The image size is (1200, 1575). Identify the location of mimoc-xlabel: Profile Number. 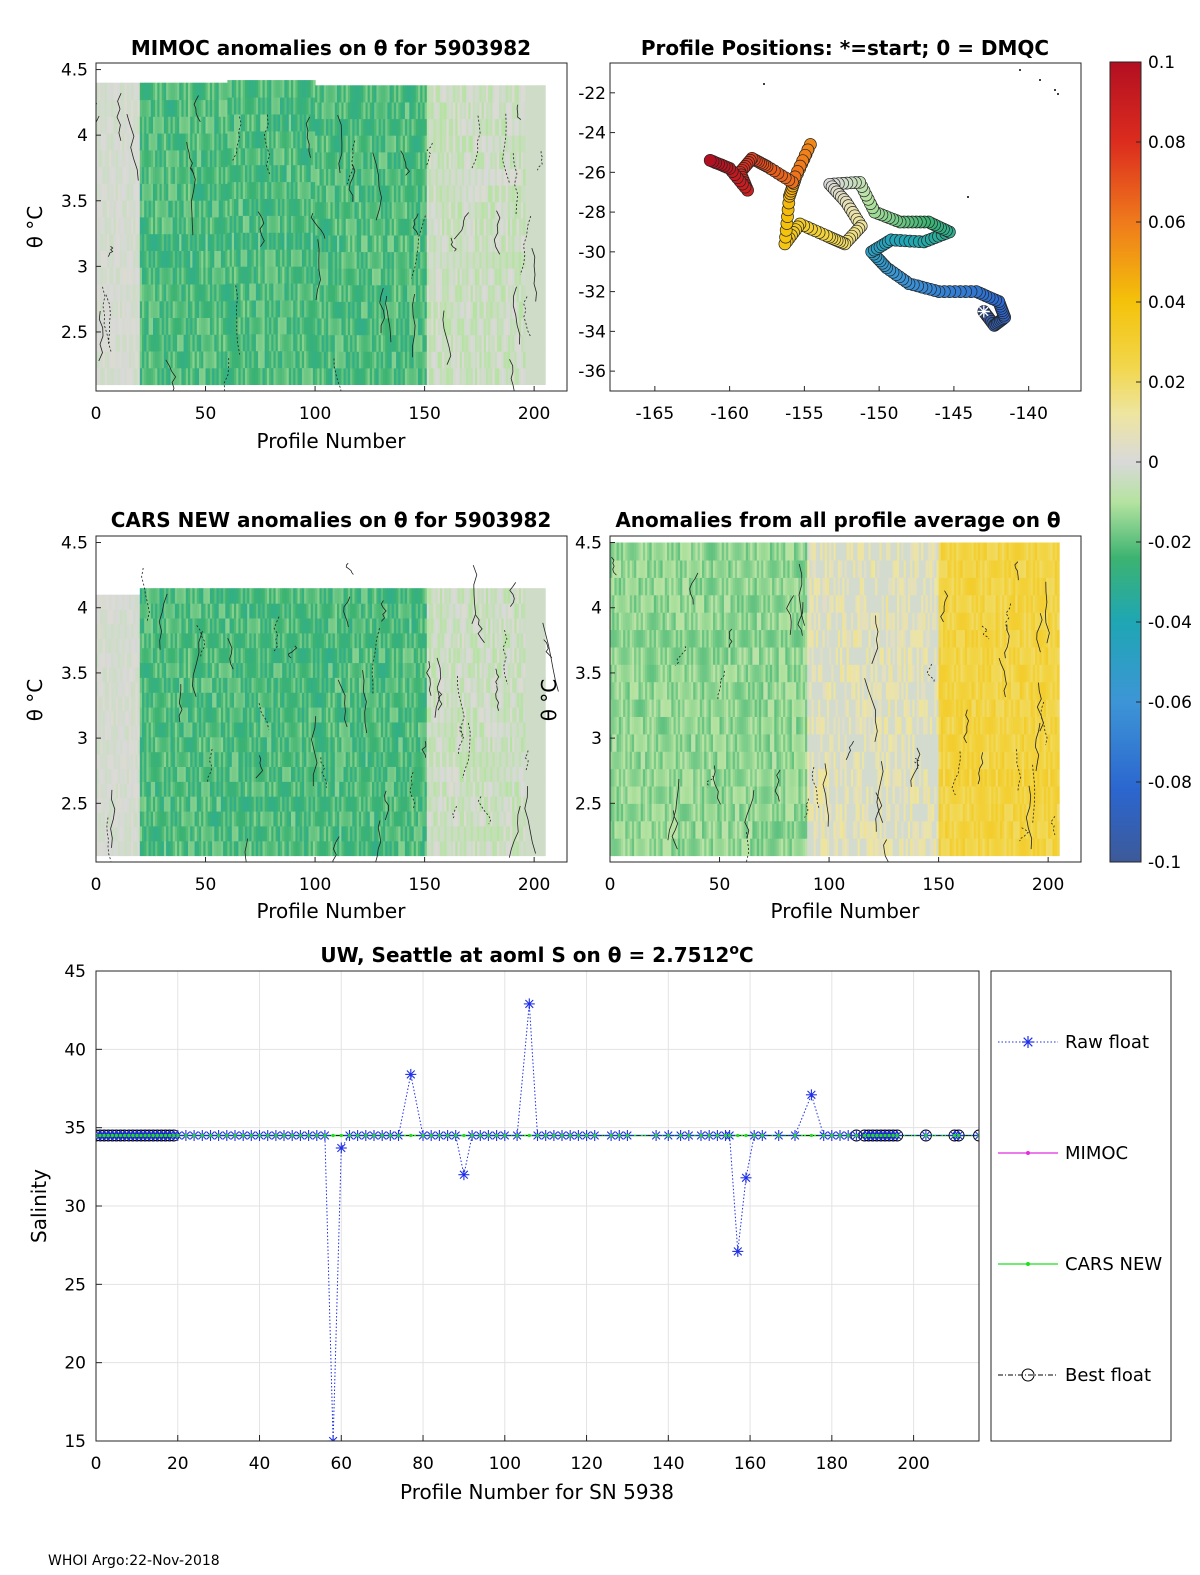
(332, 441).